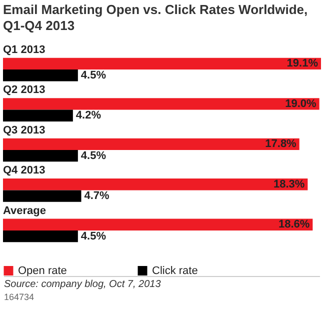 The image size is (324, 322). What do you see at coordinates (24, 170) in the screenshot?
I see `y-tick-label: Q4 2013` at bounding box center [24, 170].